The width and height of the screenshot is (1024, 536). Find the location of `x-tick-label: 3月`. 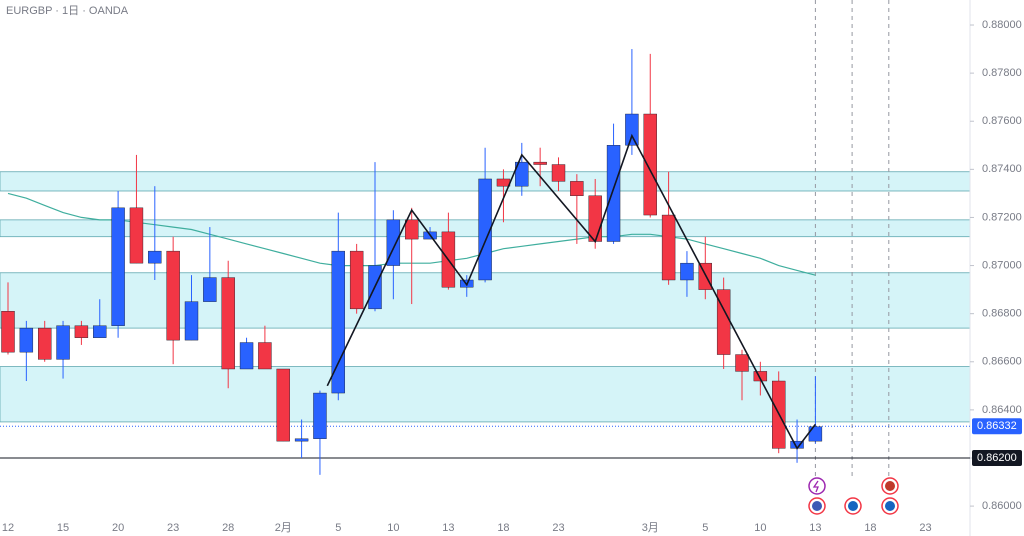

x-tick-label: 3月 is located at coordinates (650, 528).